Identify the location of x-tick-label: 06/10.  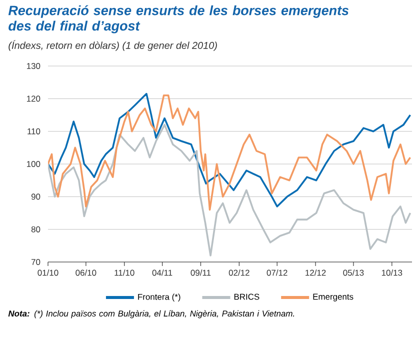
(86, 273).